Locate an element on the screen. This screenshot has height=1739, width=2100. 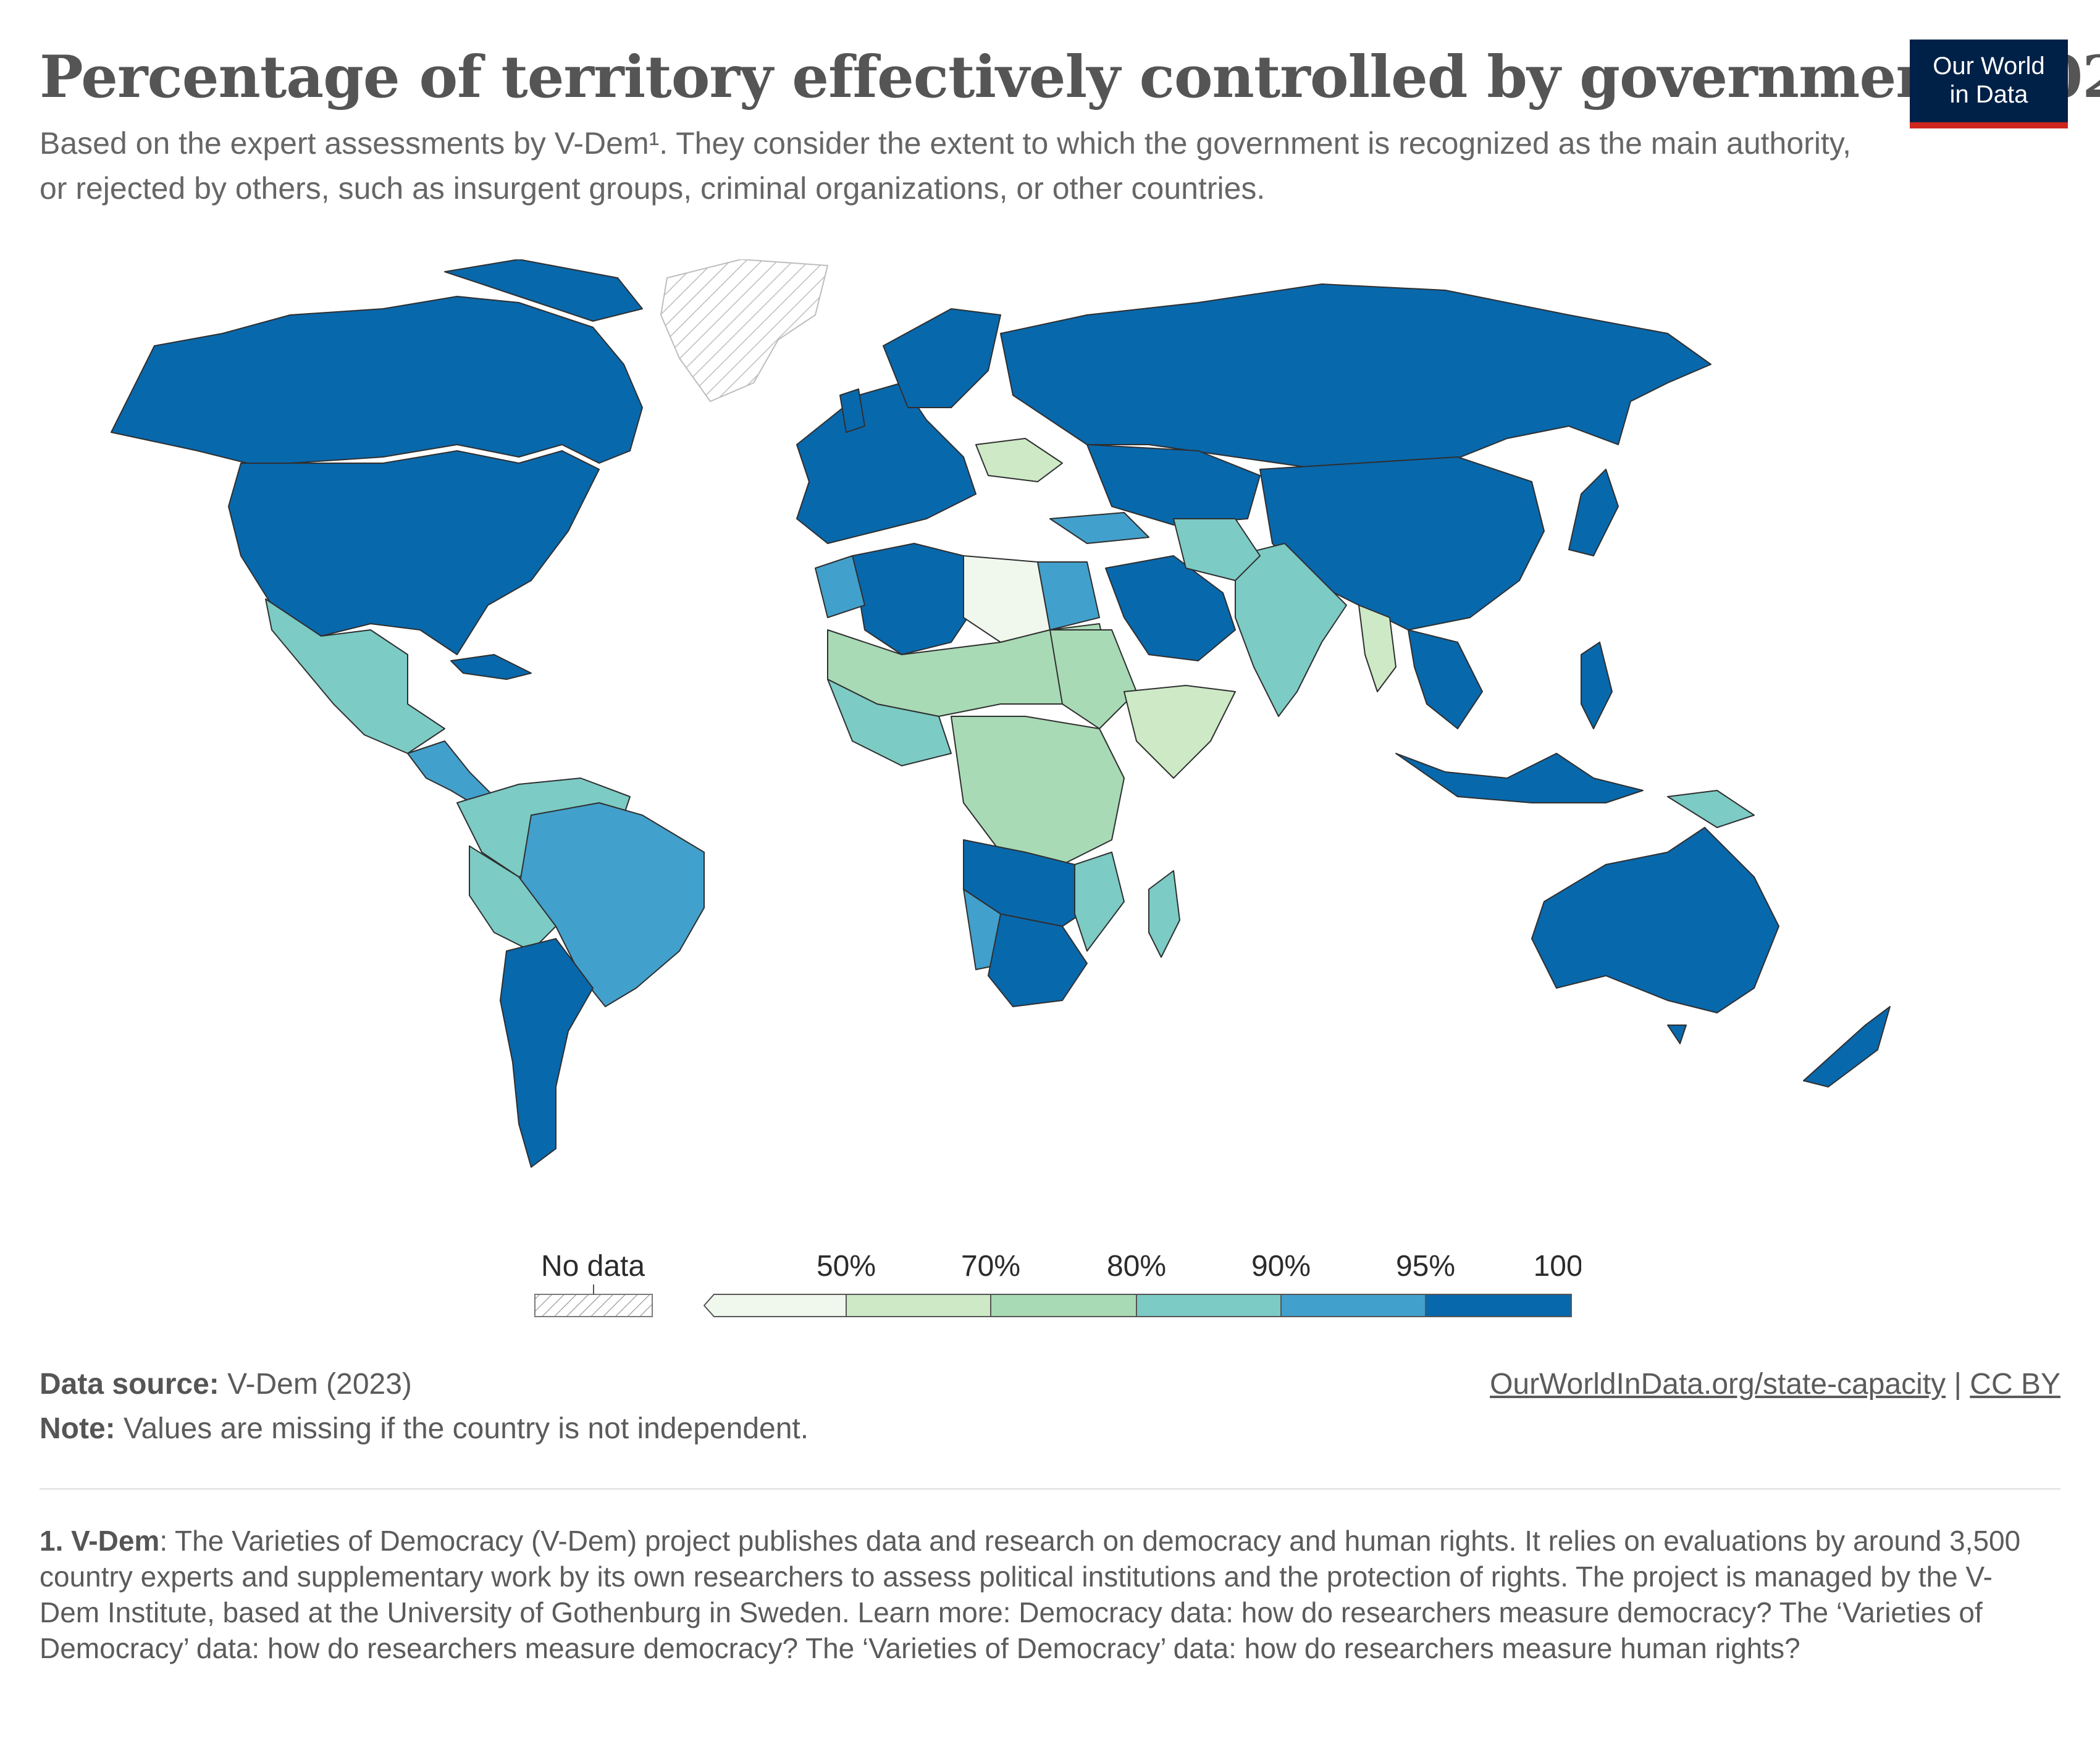
region-indonesia is located at coordinates (1520, 778).